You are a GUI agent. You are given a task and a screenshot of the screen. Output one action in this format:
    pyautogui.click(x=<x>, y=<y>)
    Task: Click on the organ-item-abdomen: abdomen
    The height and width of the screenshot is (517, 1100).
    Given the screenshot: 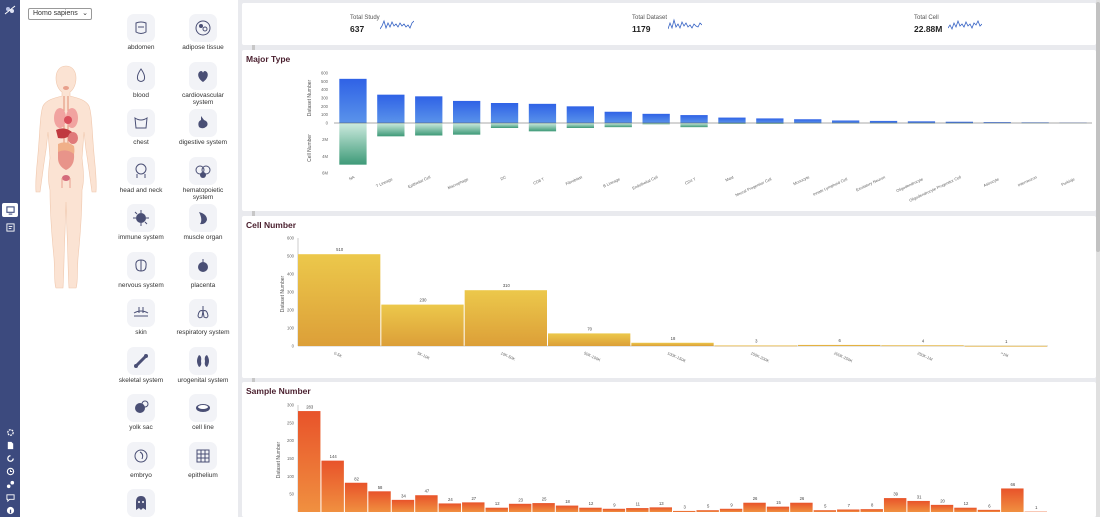 What is the action you would take?
    pyautogui.click(x=141, y=39)
    